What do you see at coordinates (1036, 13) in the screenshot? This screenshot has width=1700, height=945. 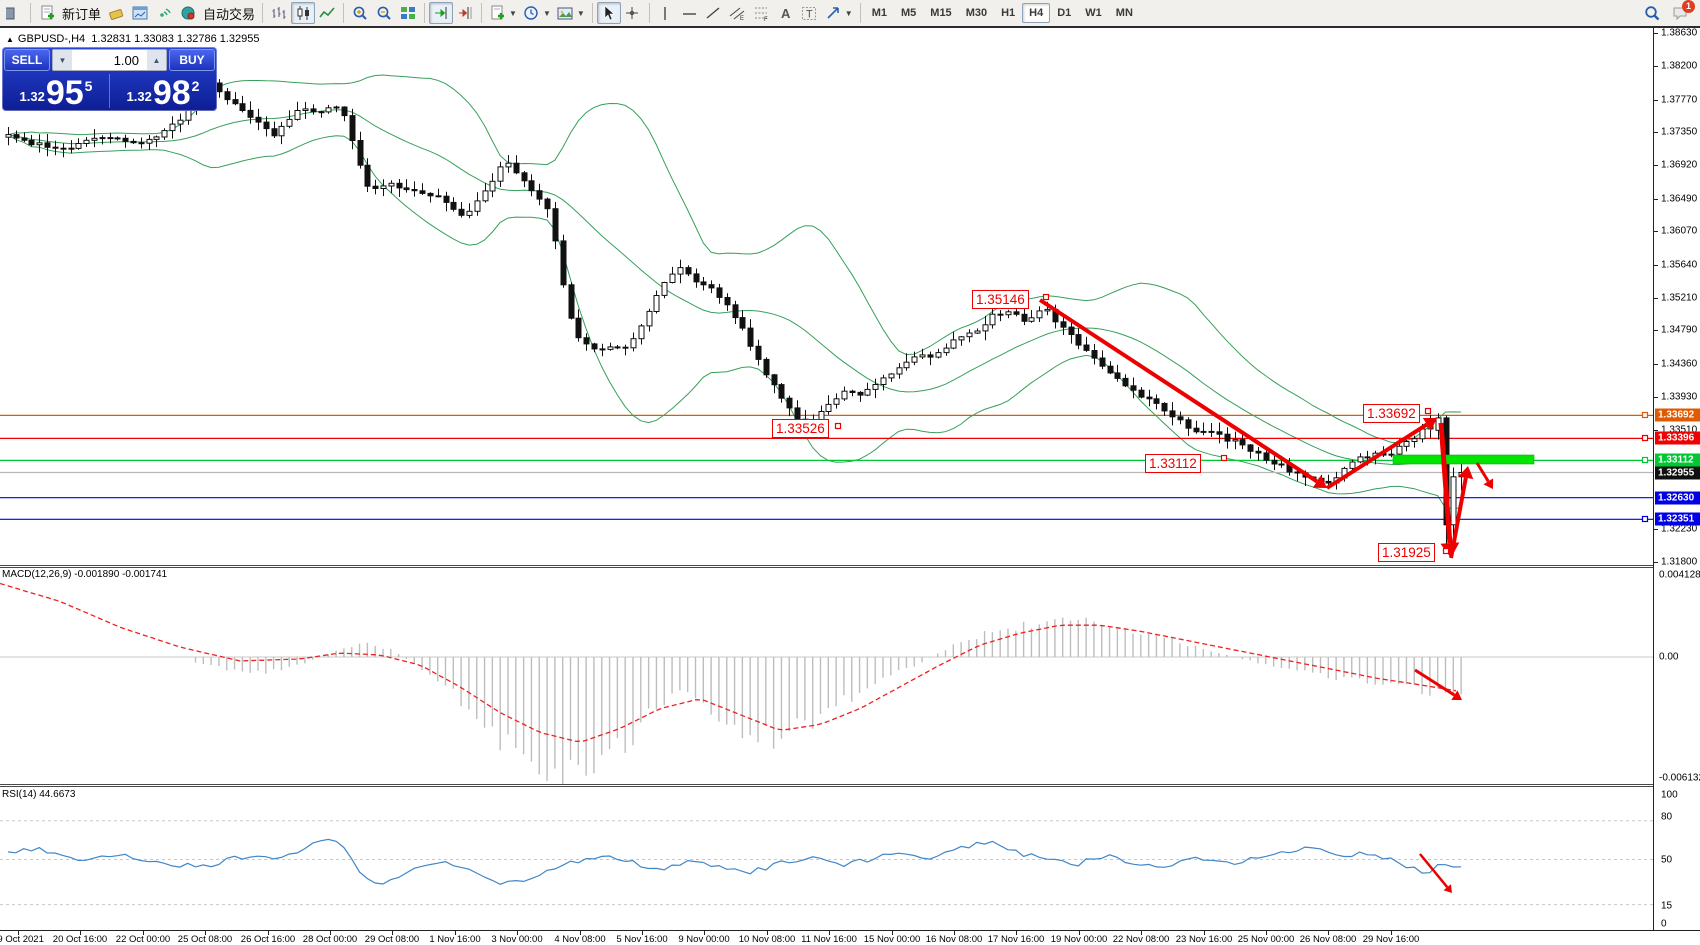 I see `tf-h4-button: H4` at bounding box center [1036, 13].